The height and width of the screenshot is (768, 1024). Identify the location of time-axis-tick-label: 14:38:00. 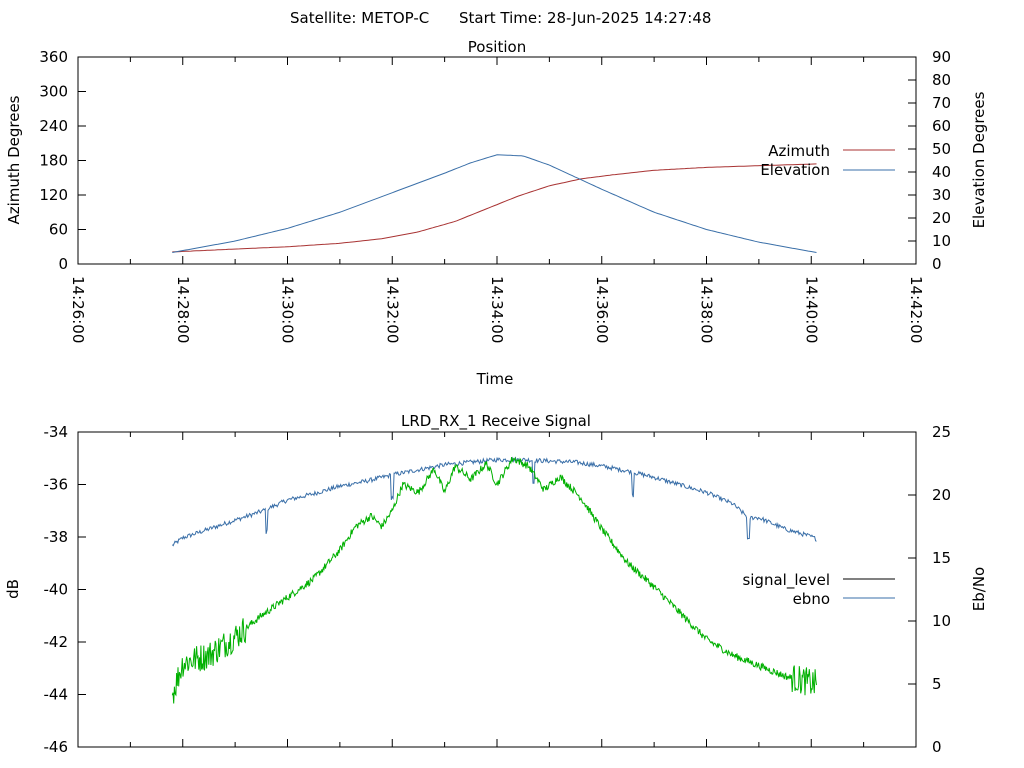
(707, 309).